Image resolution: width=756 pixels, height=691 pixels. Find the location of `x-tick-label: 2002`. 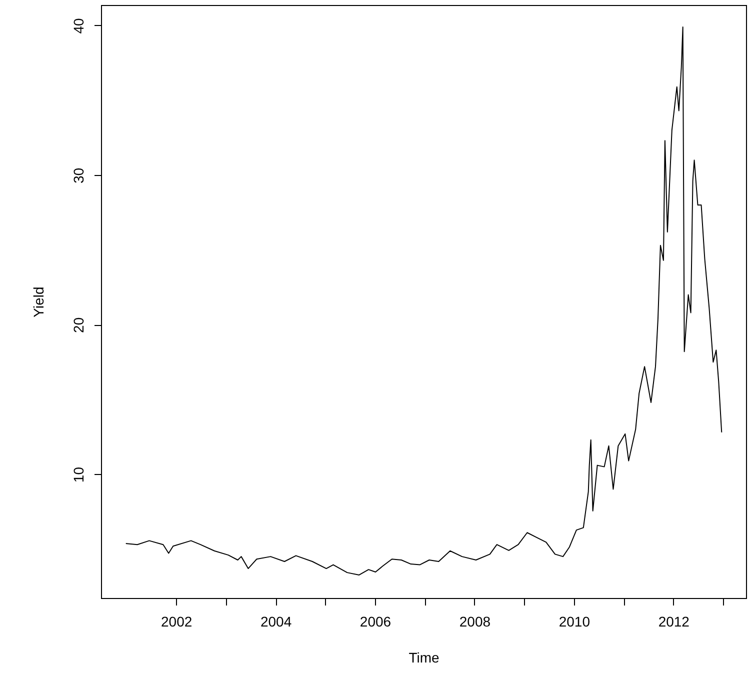

x-tick-label: 2002 is located at coordinates (176, 622).